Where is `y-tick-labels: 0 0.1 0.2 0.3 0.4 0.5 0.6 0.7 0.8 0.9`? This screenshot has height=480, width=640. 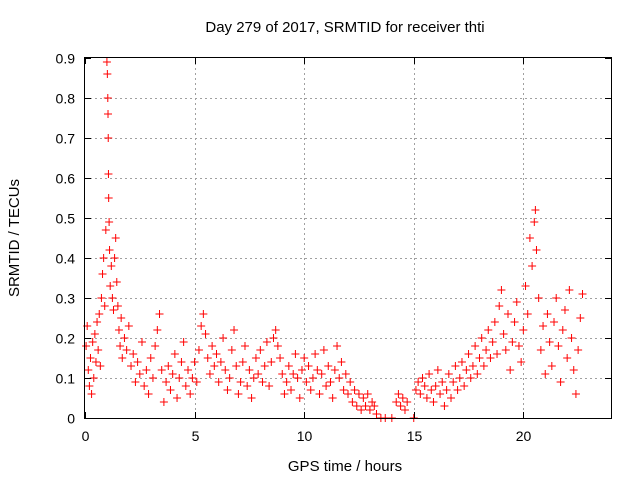
y-tick-labels: 0 0.1 0.2 0.3 0.4 0.5 0.6 0.7 0.8 0.9 is located at coordinates (66, 239).